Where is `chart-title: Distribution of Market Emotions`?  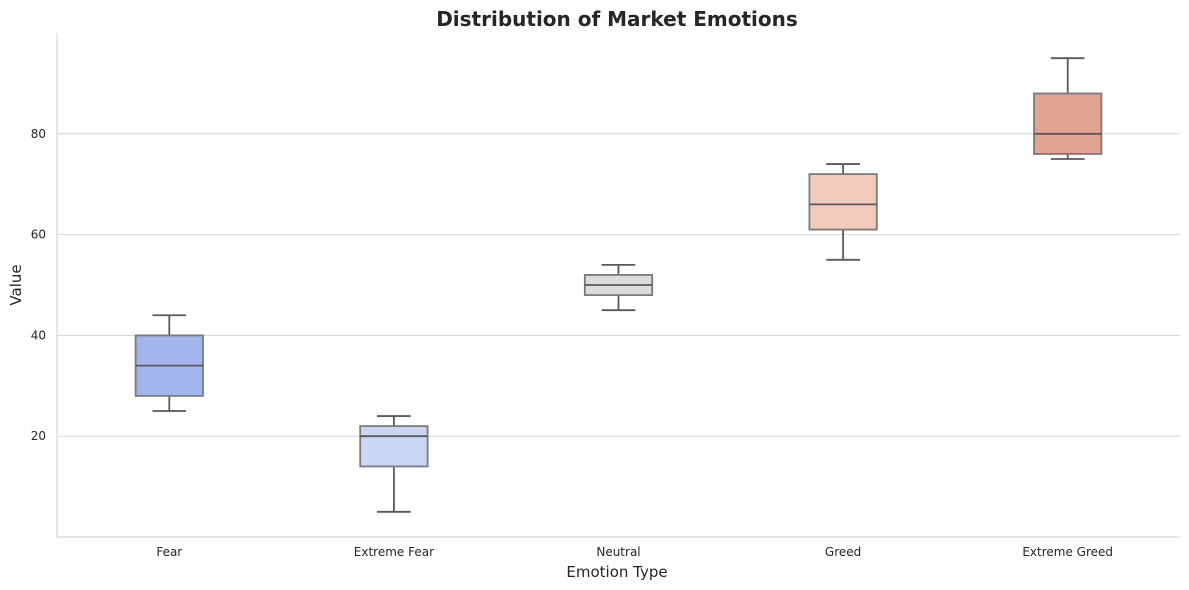
chart-title: Distribution of Market Emotions is located at coordinates (617, 19).